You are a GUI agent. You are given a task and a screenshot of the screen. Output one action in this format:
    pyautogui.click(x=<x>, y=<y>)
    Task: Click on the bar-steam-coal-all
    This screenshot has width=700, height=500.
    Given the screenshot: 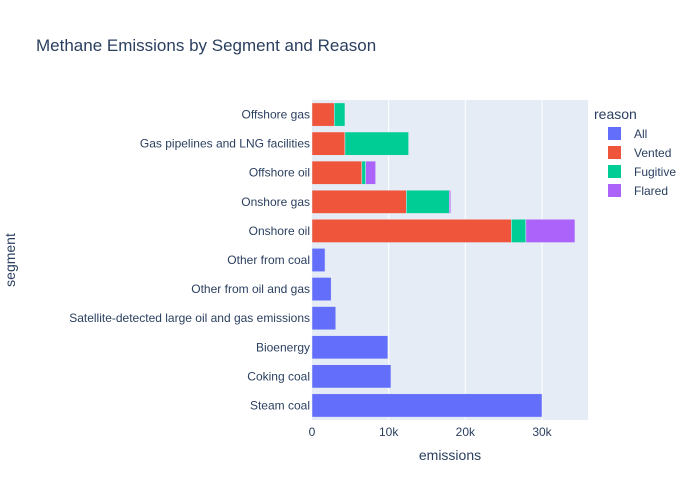 What is the action you would take?
    pyautogui.click(x=427, y=405)
    